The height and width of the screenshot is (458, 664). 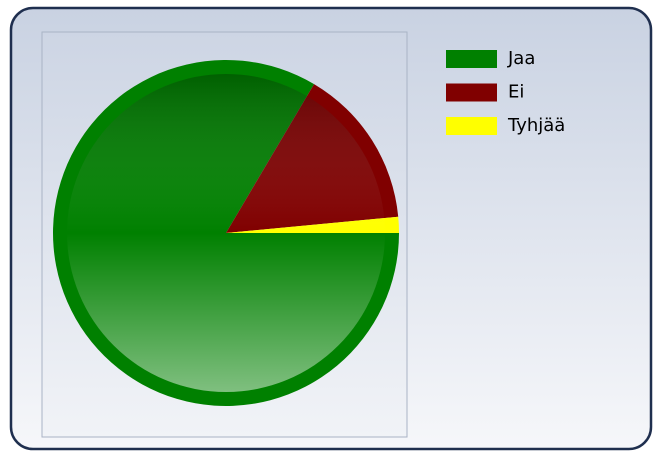 What do you see at coordinates (521, 58) in the screenshot?
I see `legend-label: Jaa` at bounding box center [521, 58].